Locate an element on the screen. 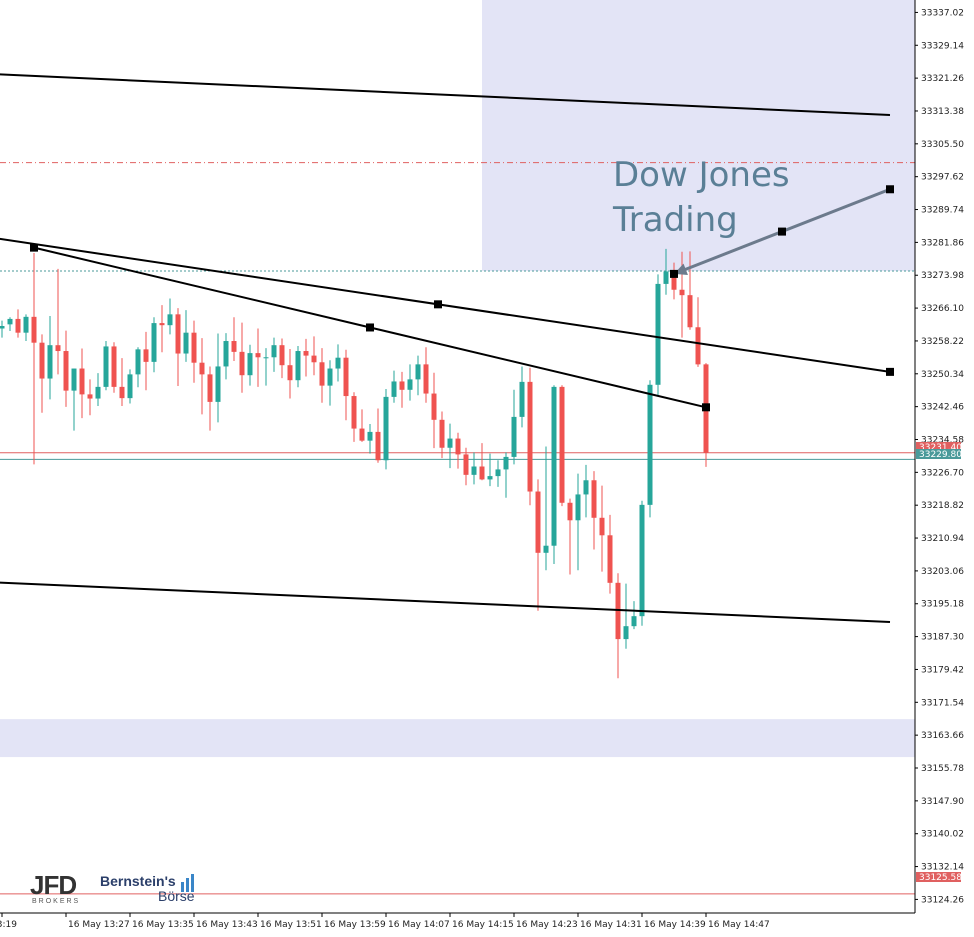  bottom-channel-line is located at coordinates (445, 602).